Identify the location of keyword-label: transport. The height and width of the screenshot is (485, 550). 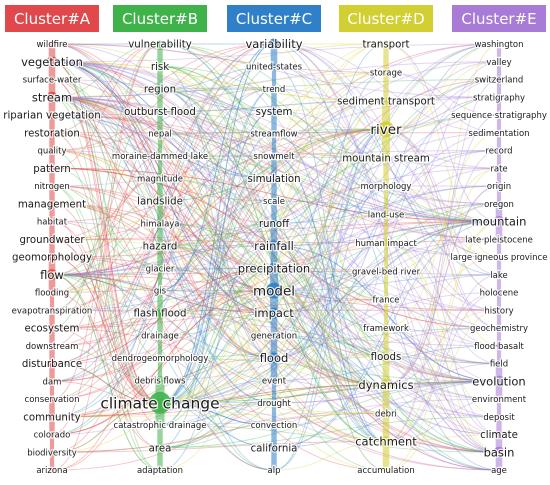
(385, 45).